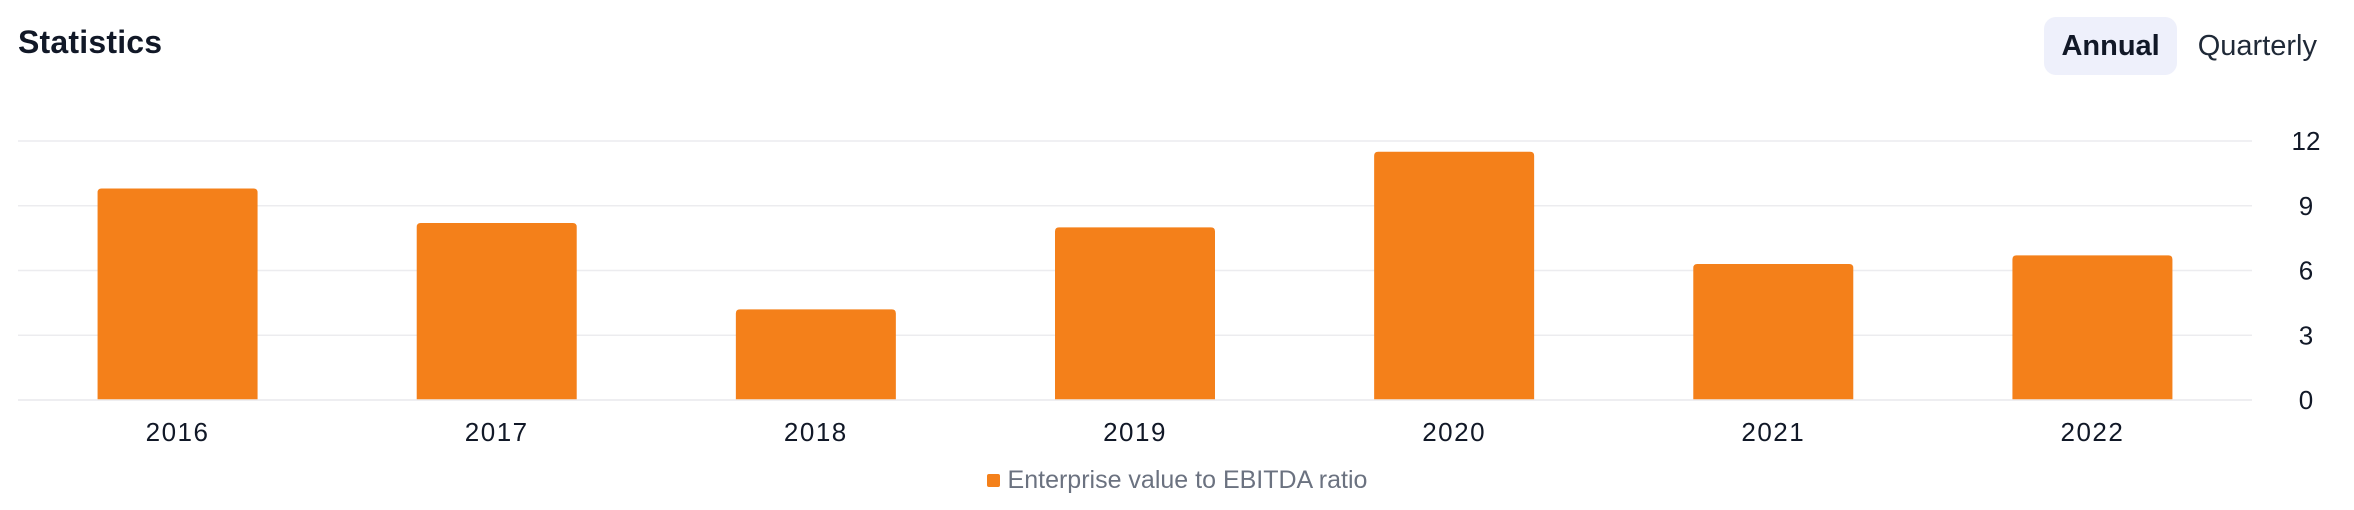 This screenshot has width=2354, height=510. I want to click on bar-2020, so click(1454, 275).